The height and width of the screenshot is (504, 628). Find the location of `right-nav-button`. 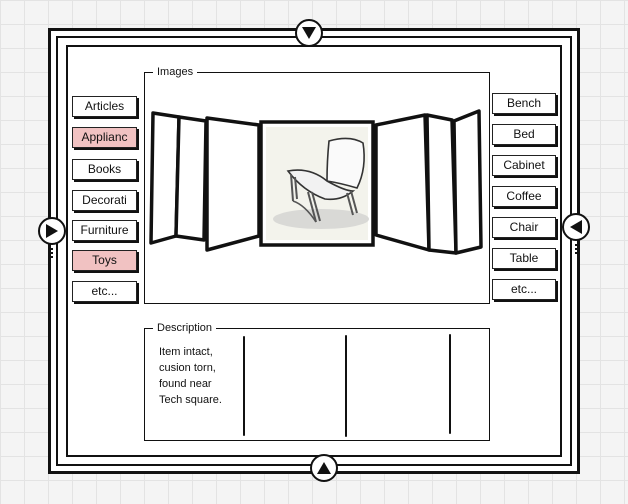

right-nav-button is located at coordinates (576, 227).